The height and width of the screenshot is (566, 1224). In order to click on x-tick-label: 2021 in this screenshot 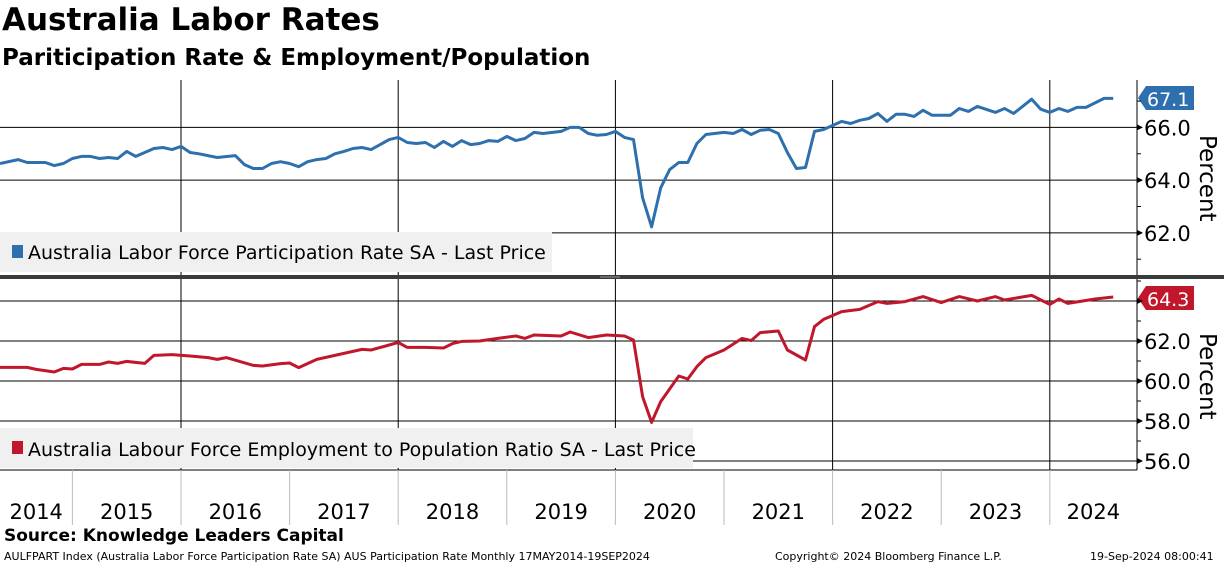, I will do `click(778, 512)`.